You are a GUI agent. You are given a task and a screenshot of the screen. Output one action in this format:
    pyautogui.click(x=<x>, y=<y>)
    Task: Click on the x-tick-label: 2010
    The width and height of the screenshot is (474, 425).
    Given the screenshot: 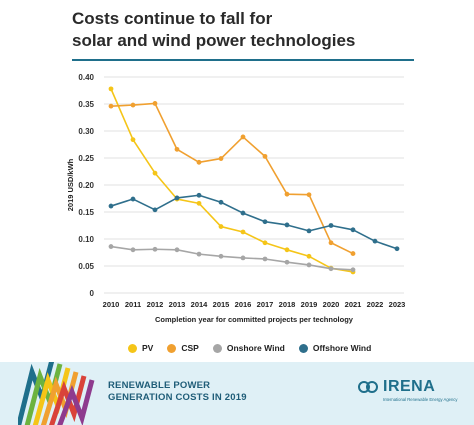 What is the action you would take?
    pyautogui.click(x=111, y=304)
    